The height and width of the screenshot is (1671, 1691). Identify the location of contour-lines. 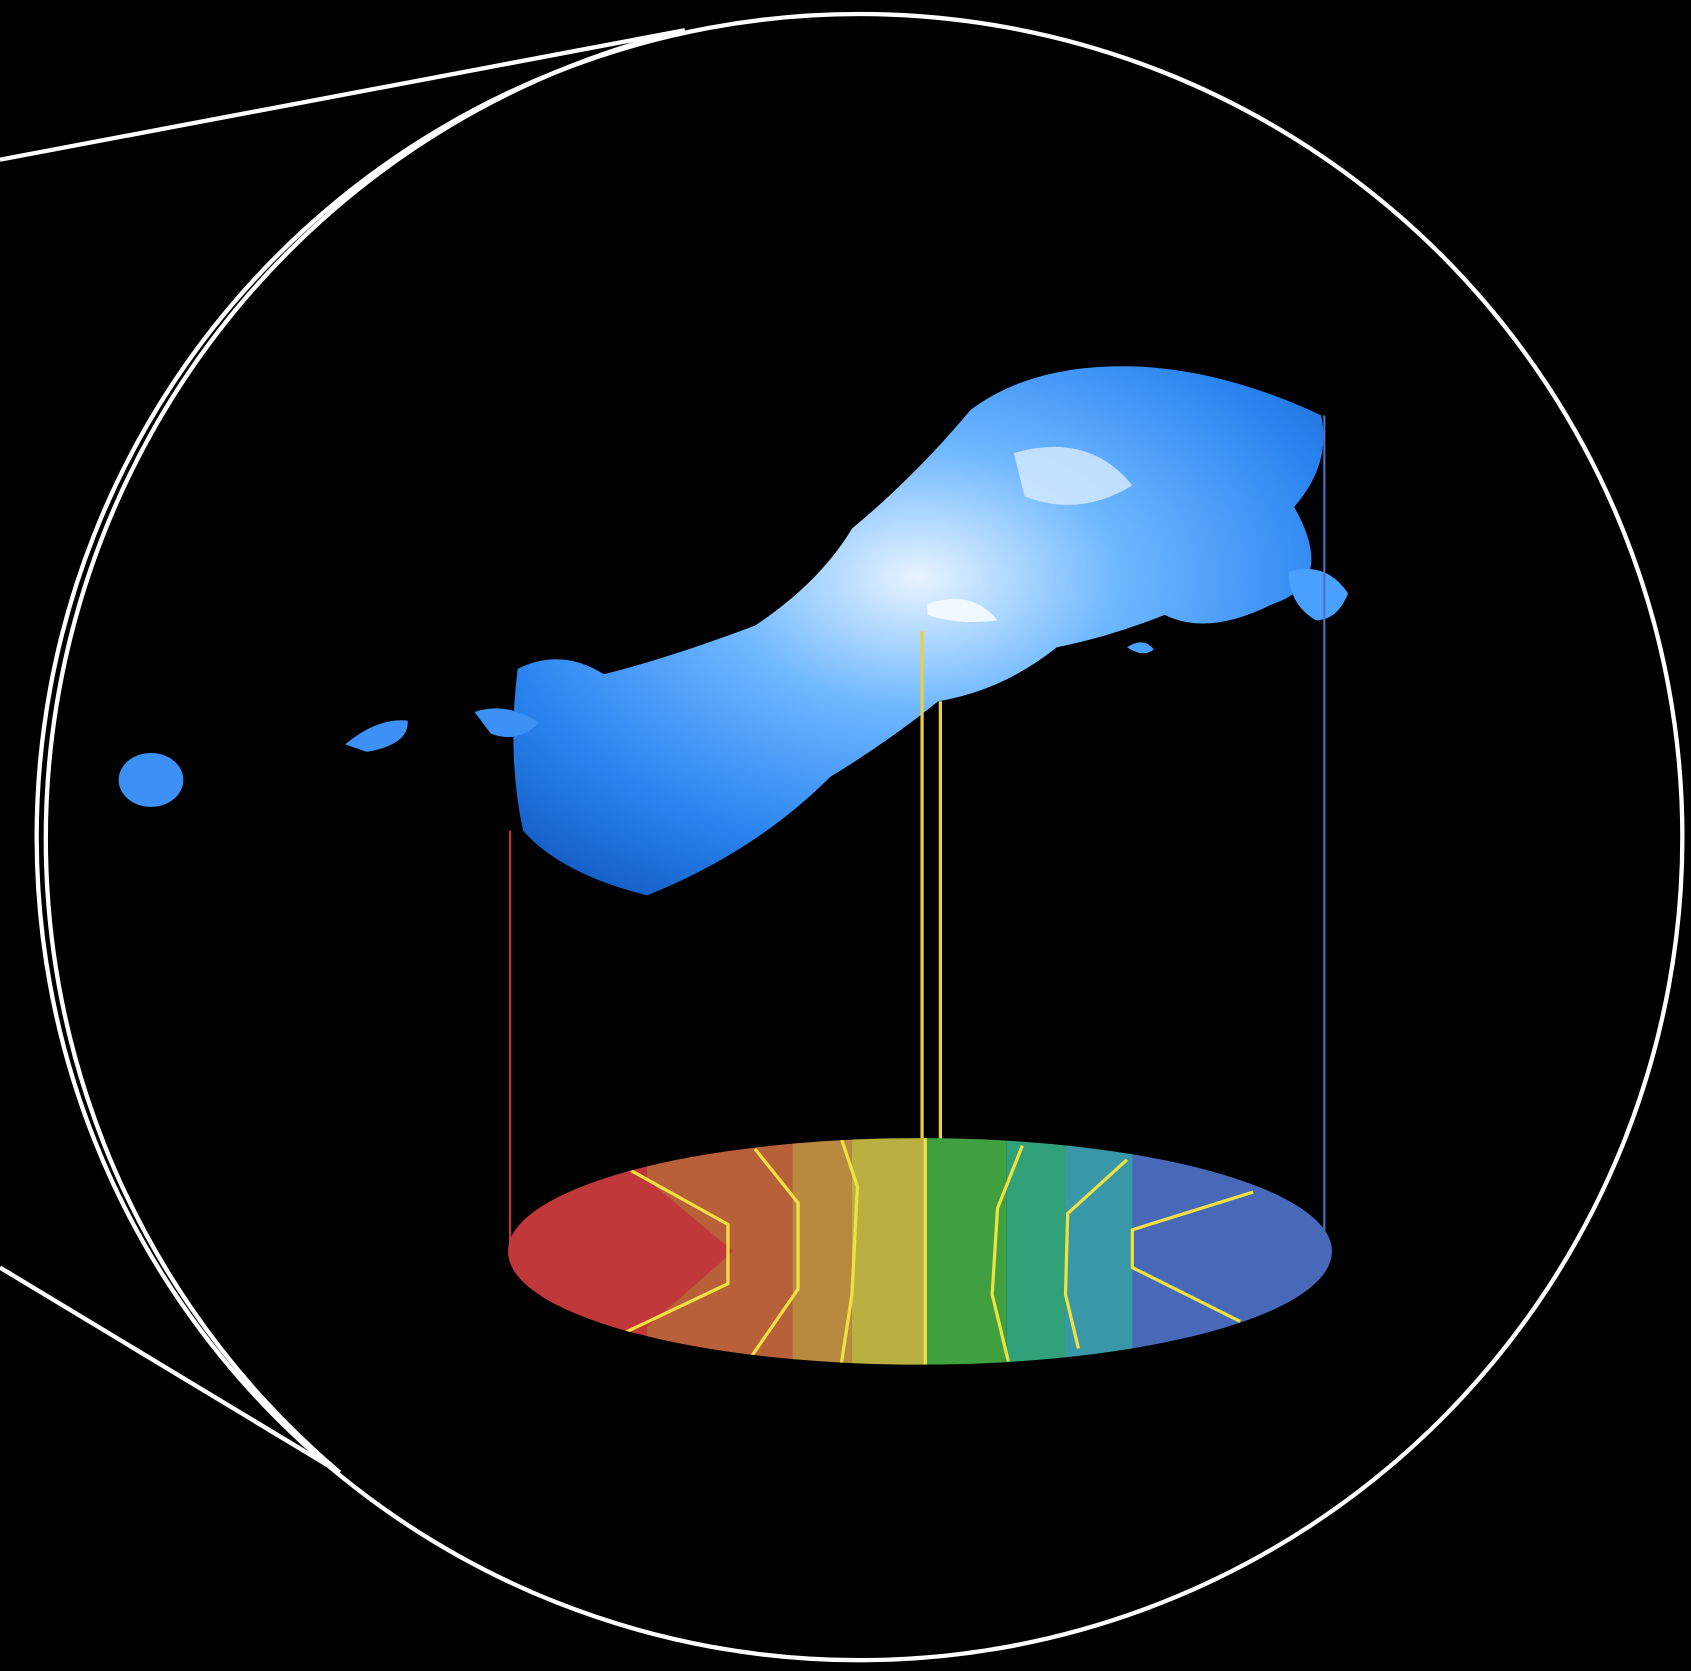
(939, 1251).